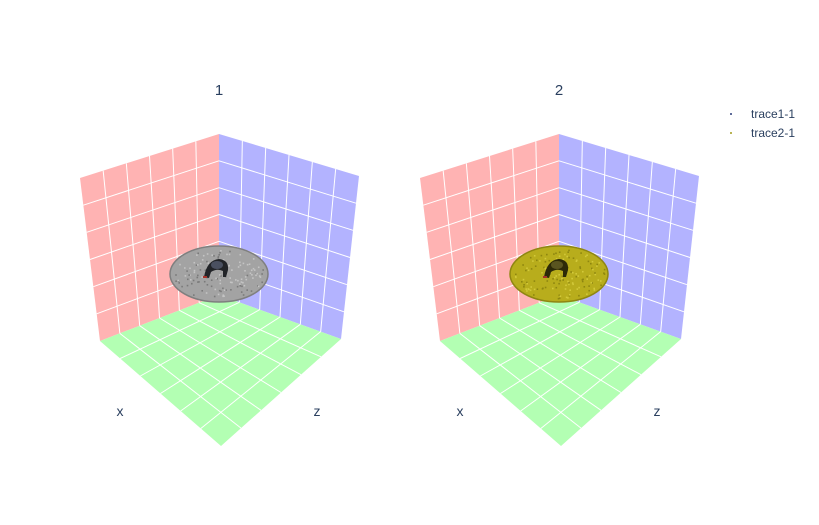 This screenshot has height=525, width=819. I want to click on point-cloud-disc, so click(219, 274).